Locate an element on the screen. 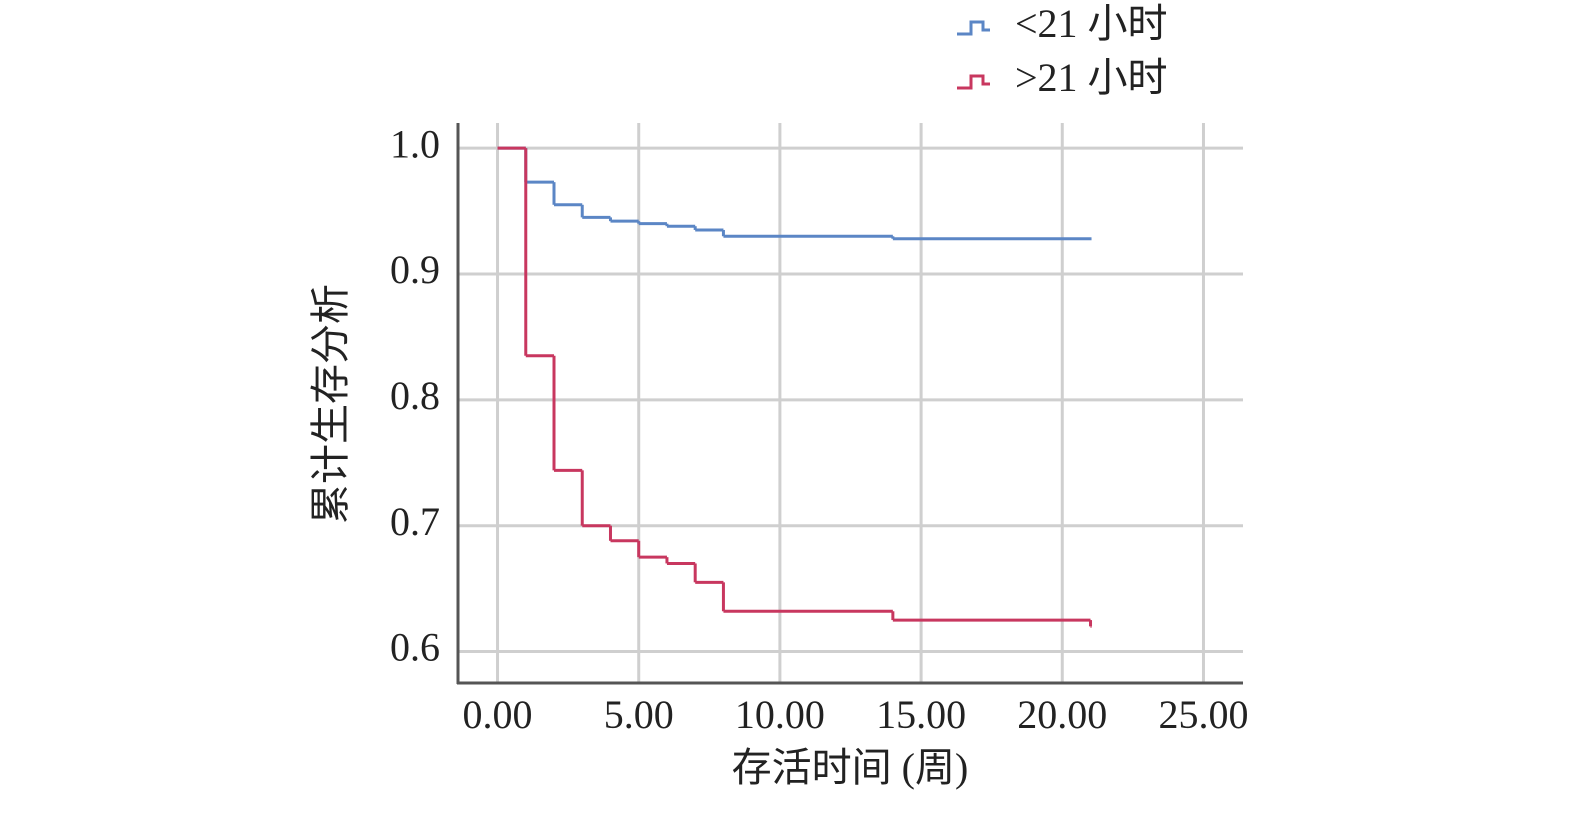 This screenshot has width=1575, height=813. y-axis-label: 累计生存分析 is located at coordinates (330, 404).